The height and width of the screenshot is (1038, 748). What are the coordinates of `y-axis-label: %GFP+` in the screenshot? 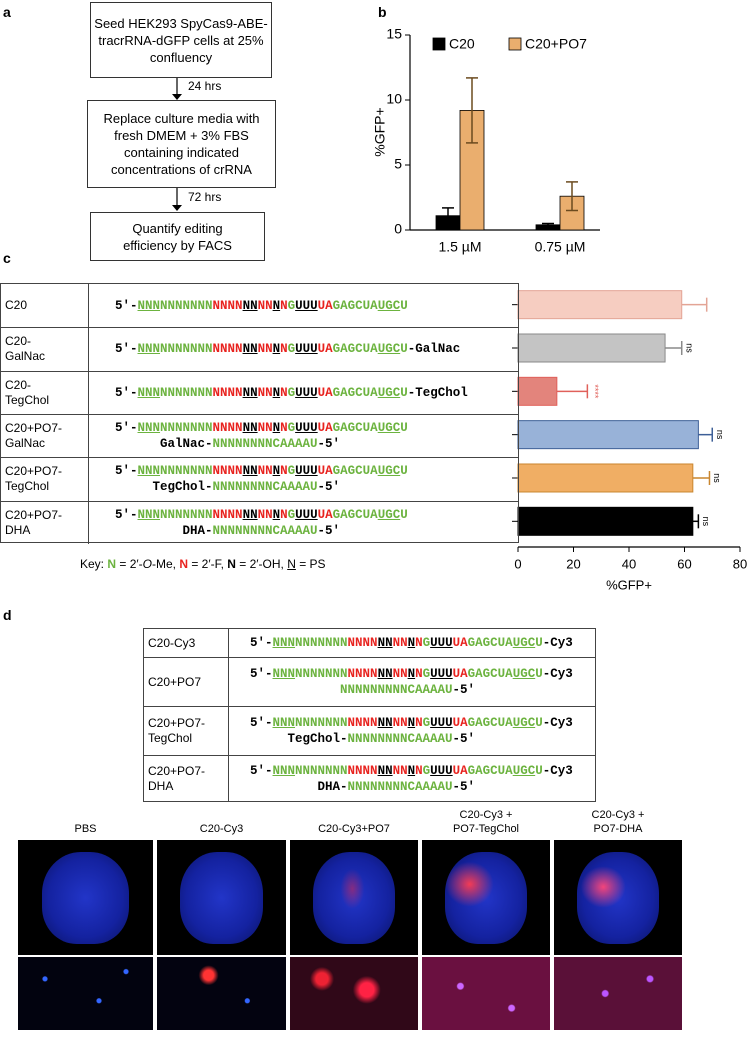 It's located at (380, 131).